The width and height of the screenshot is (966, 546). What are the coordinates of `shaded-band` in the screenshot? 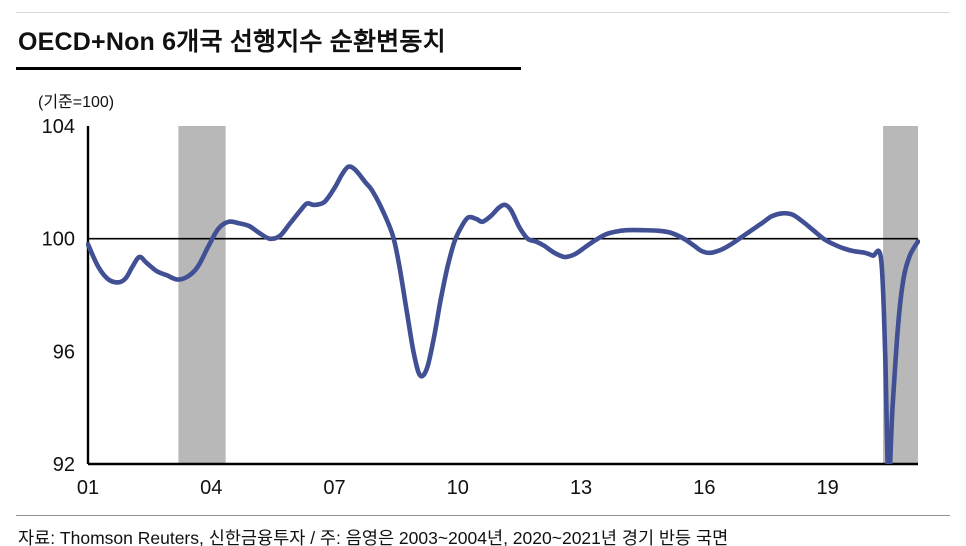 It's located at (202, 295).